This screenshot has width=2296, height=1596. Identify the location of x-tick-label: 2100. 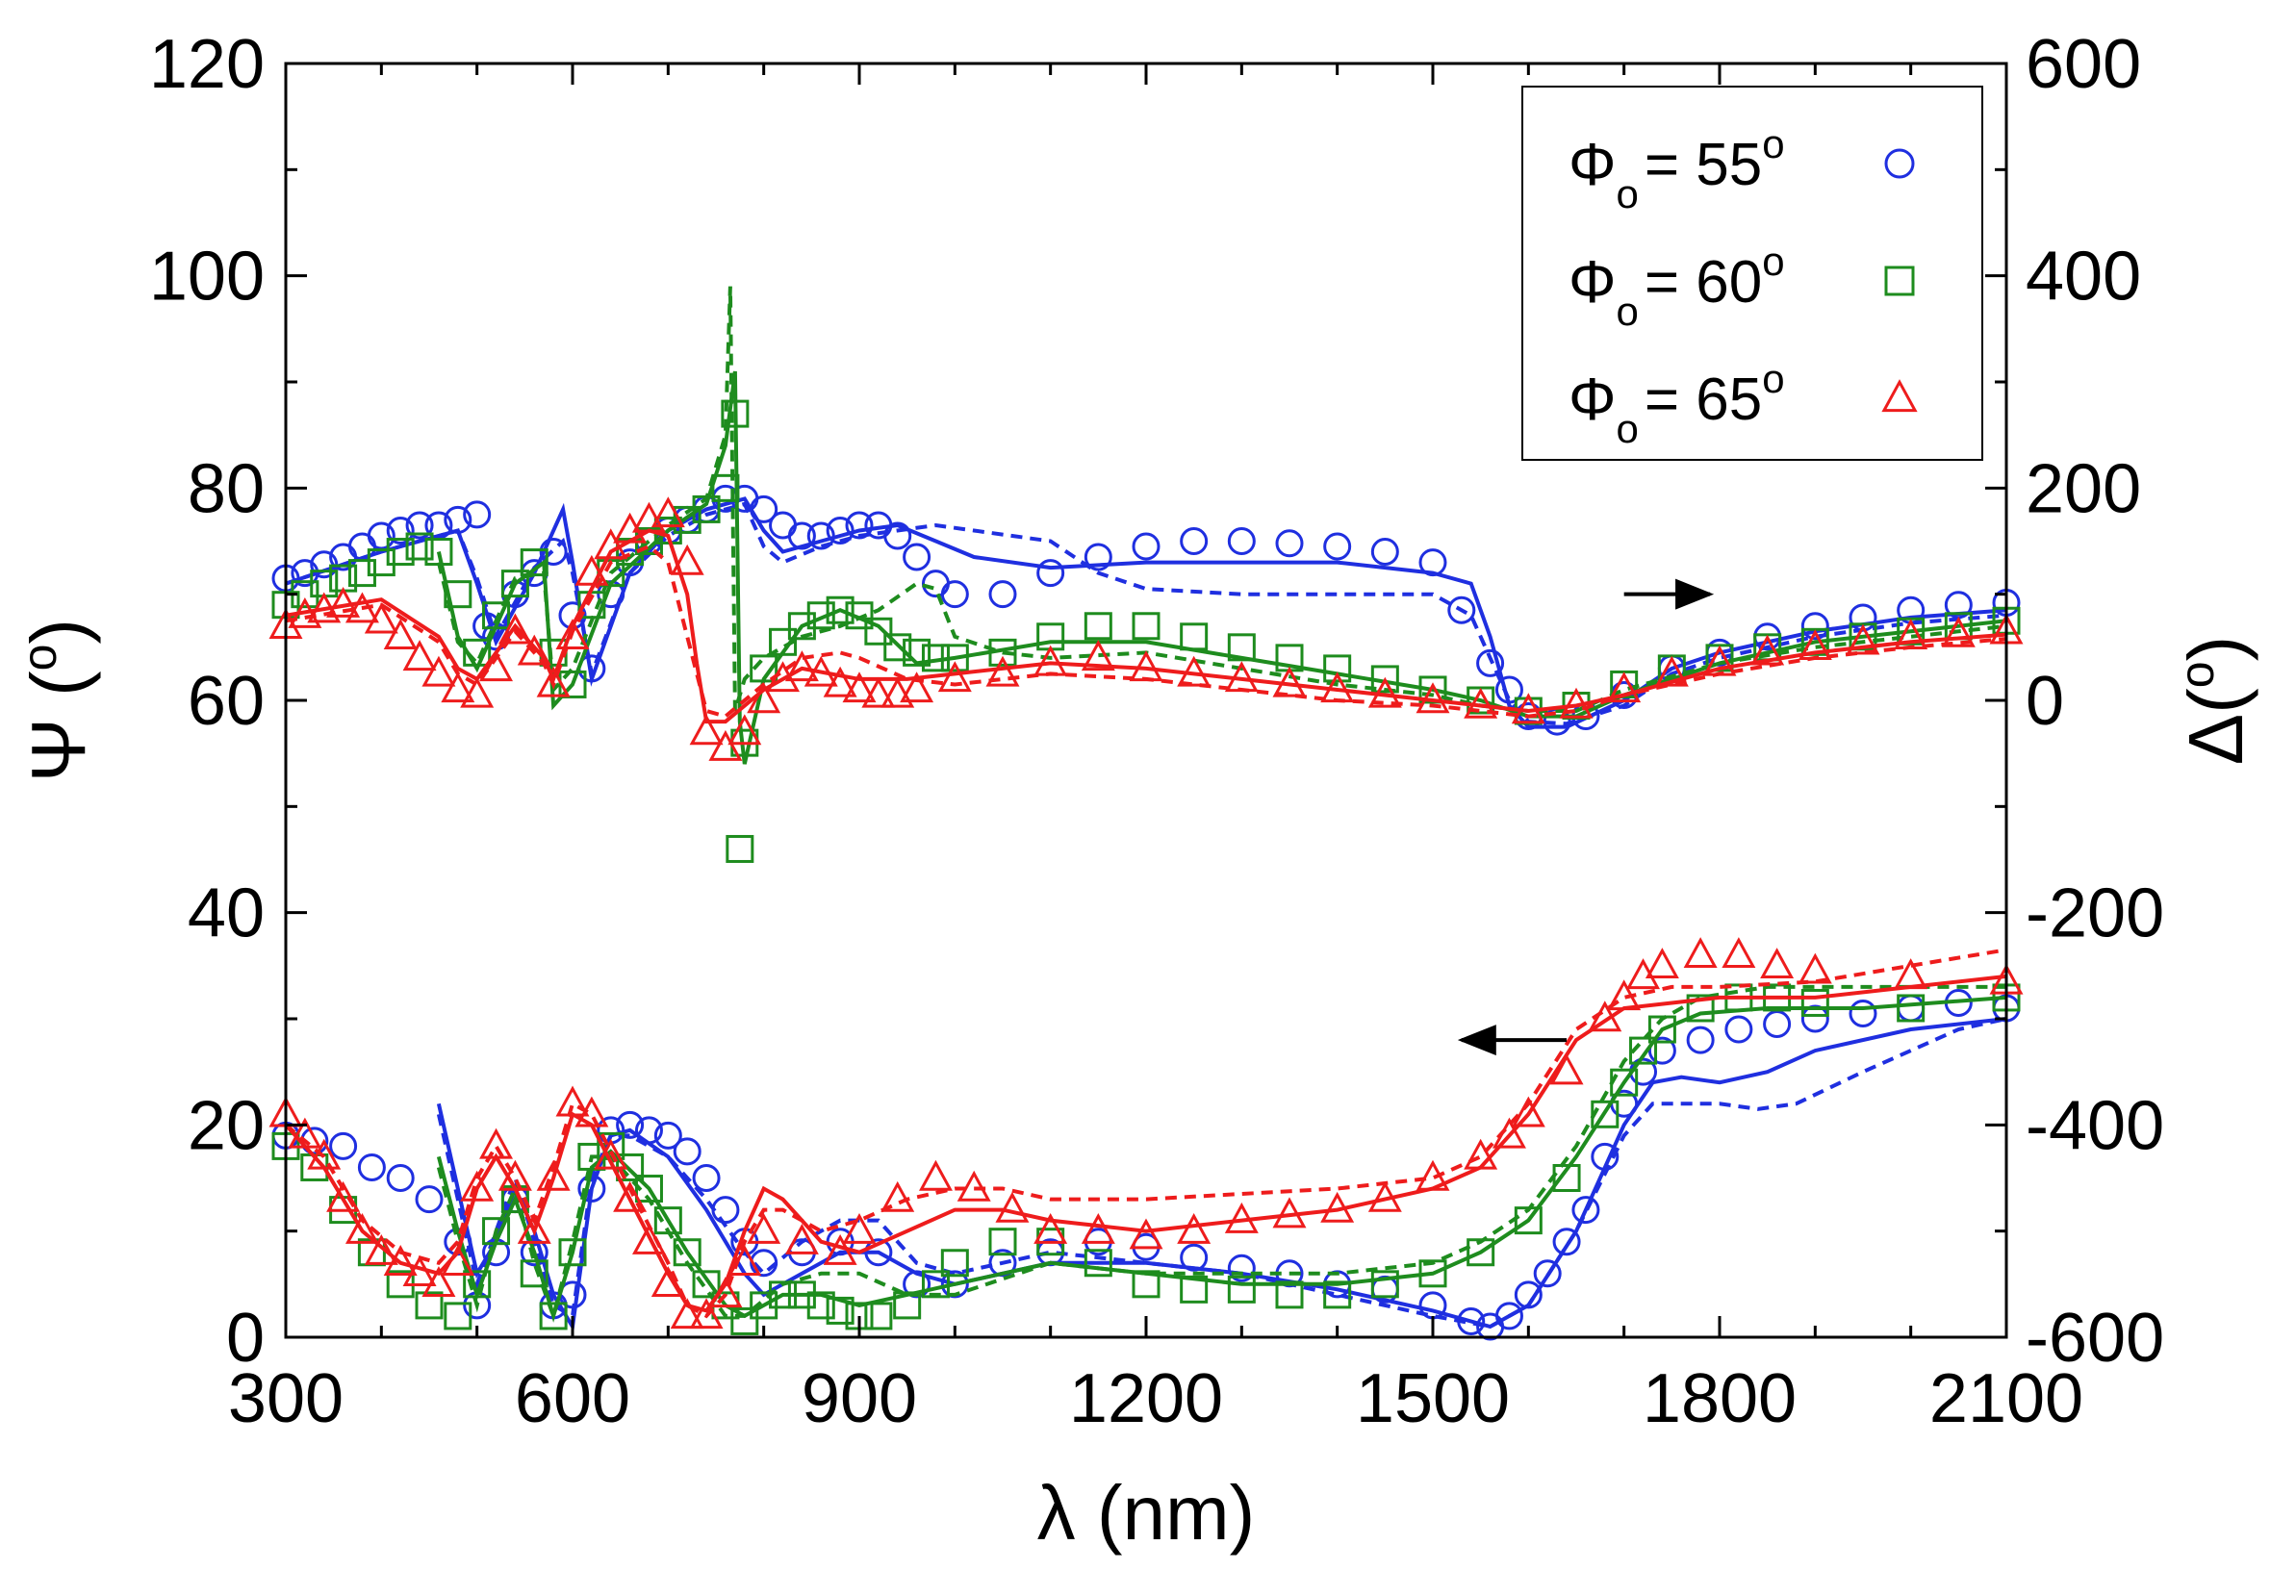
(2006, 1398).